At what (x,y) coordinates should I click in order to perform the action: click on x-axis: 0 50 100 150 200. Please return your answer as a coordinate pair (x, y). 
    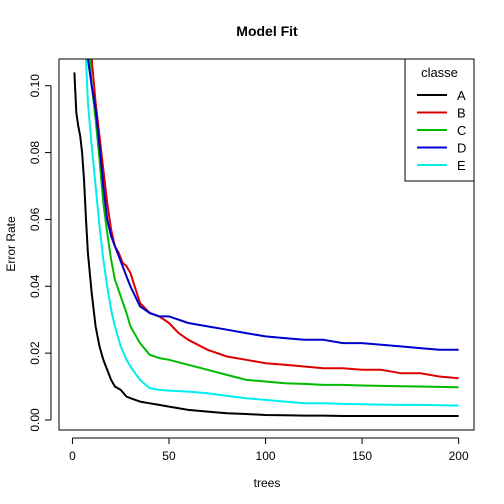
    Looking at the image, I should click on (269, 450).